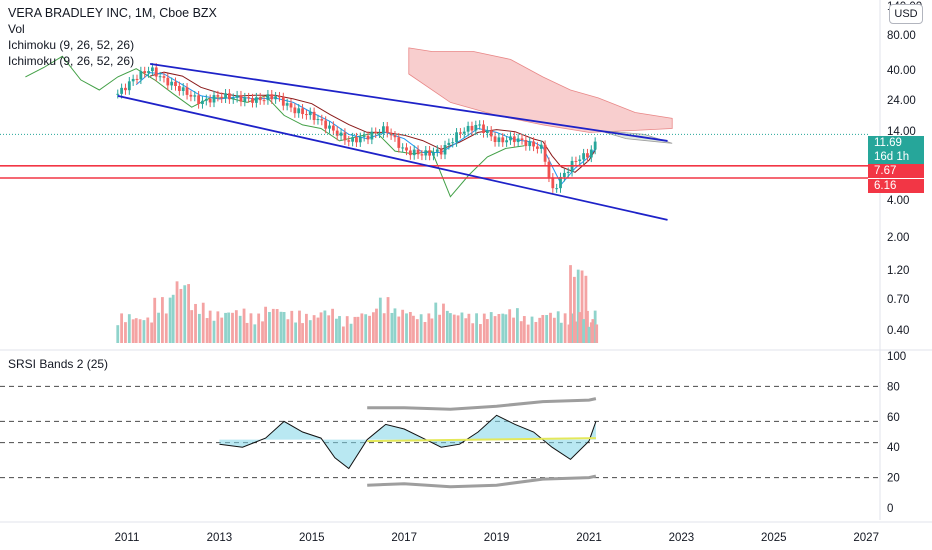  I want to click on price-candles, so click(356, 128).